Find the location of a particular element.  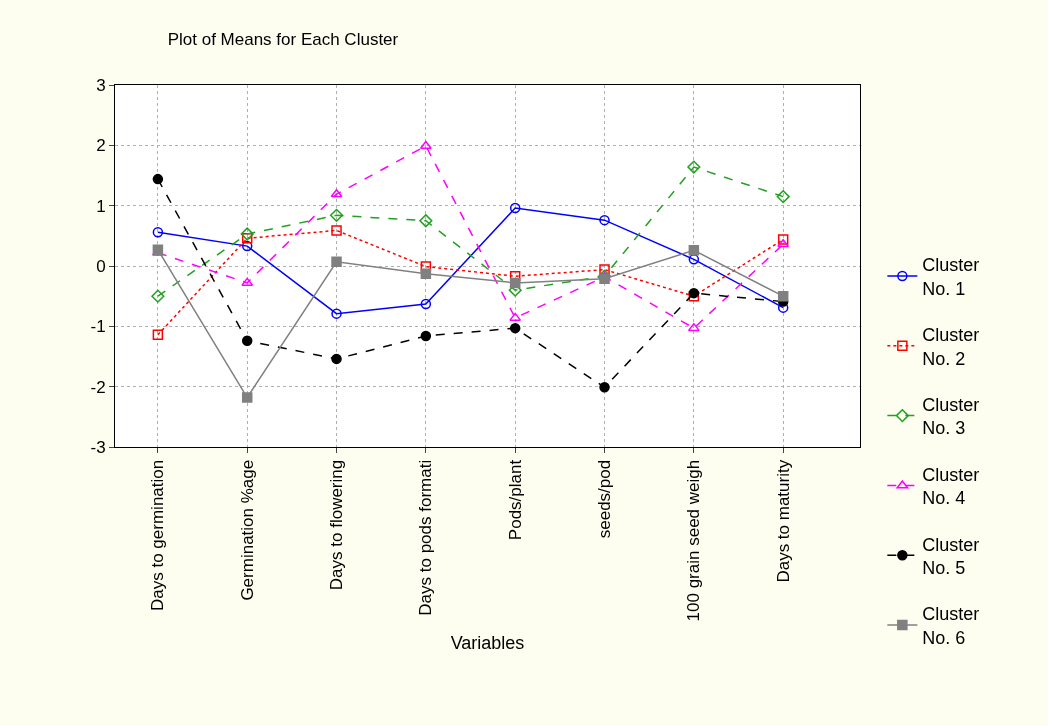

y-tick-label: 3 is located at coordinates (101, 85).